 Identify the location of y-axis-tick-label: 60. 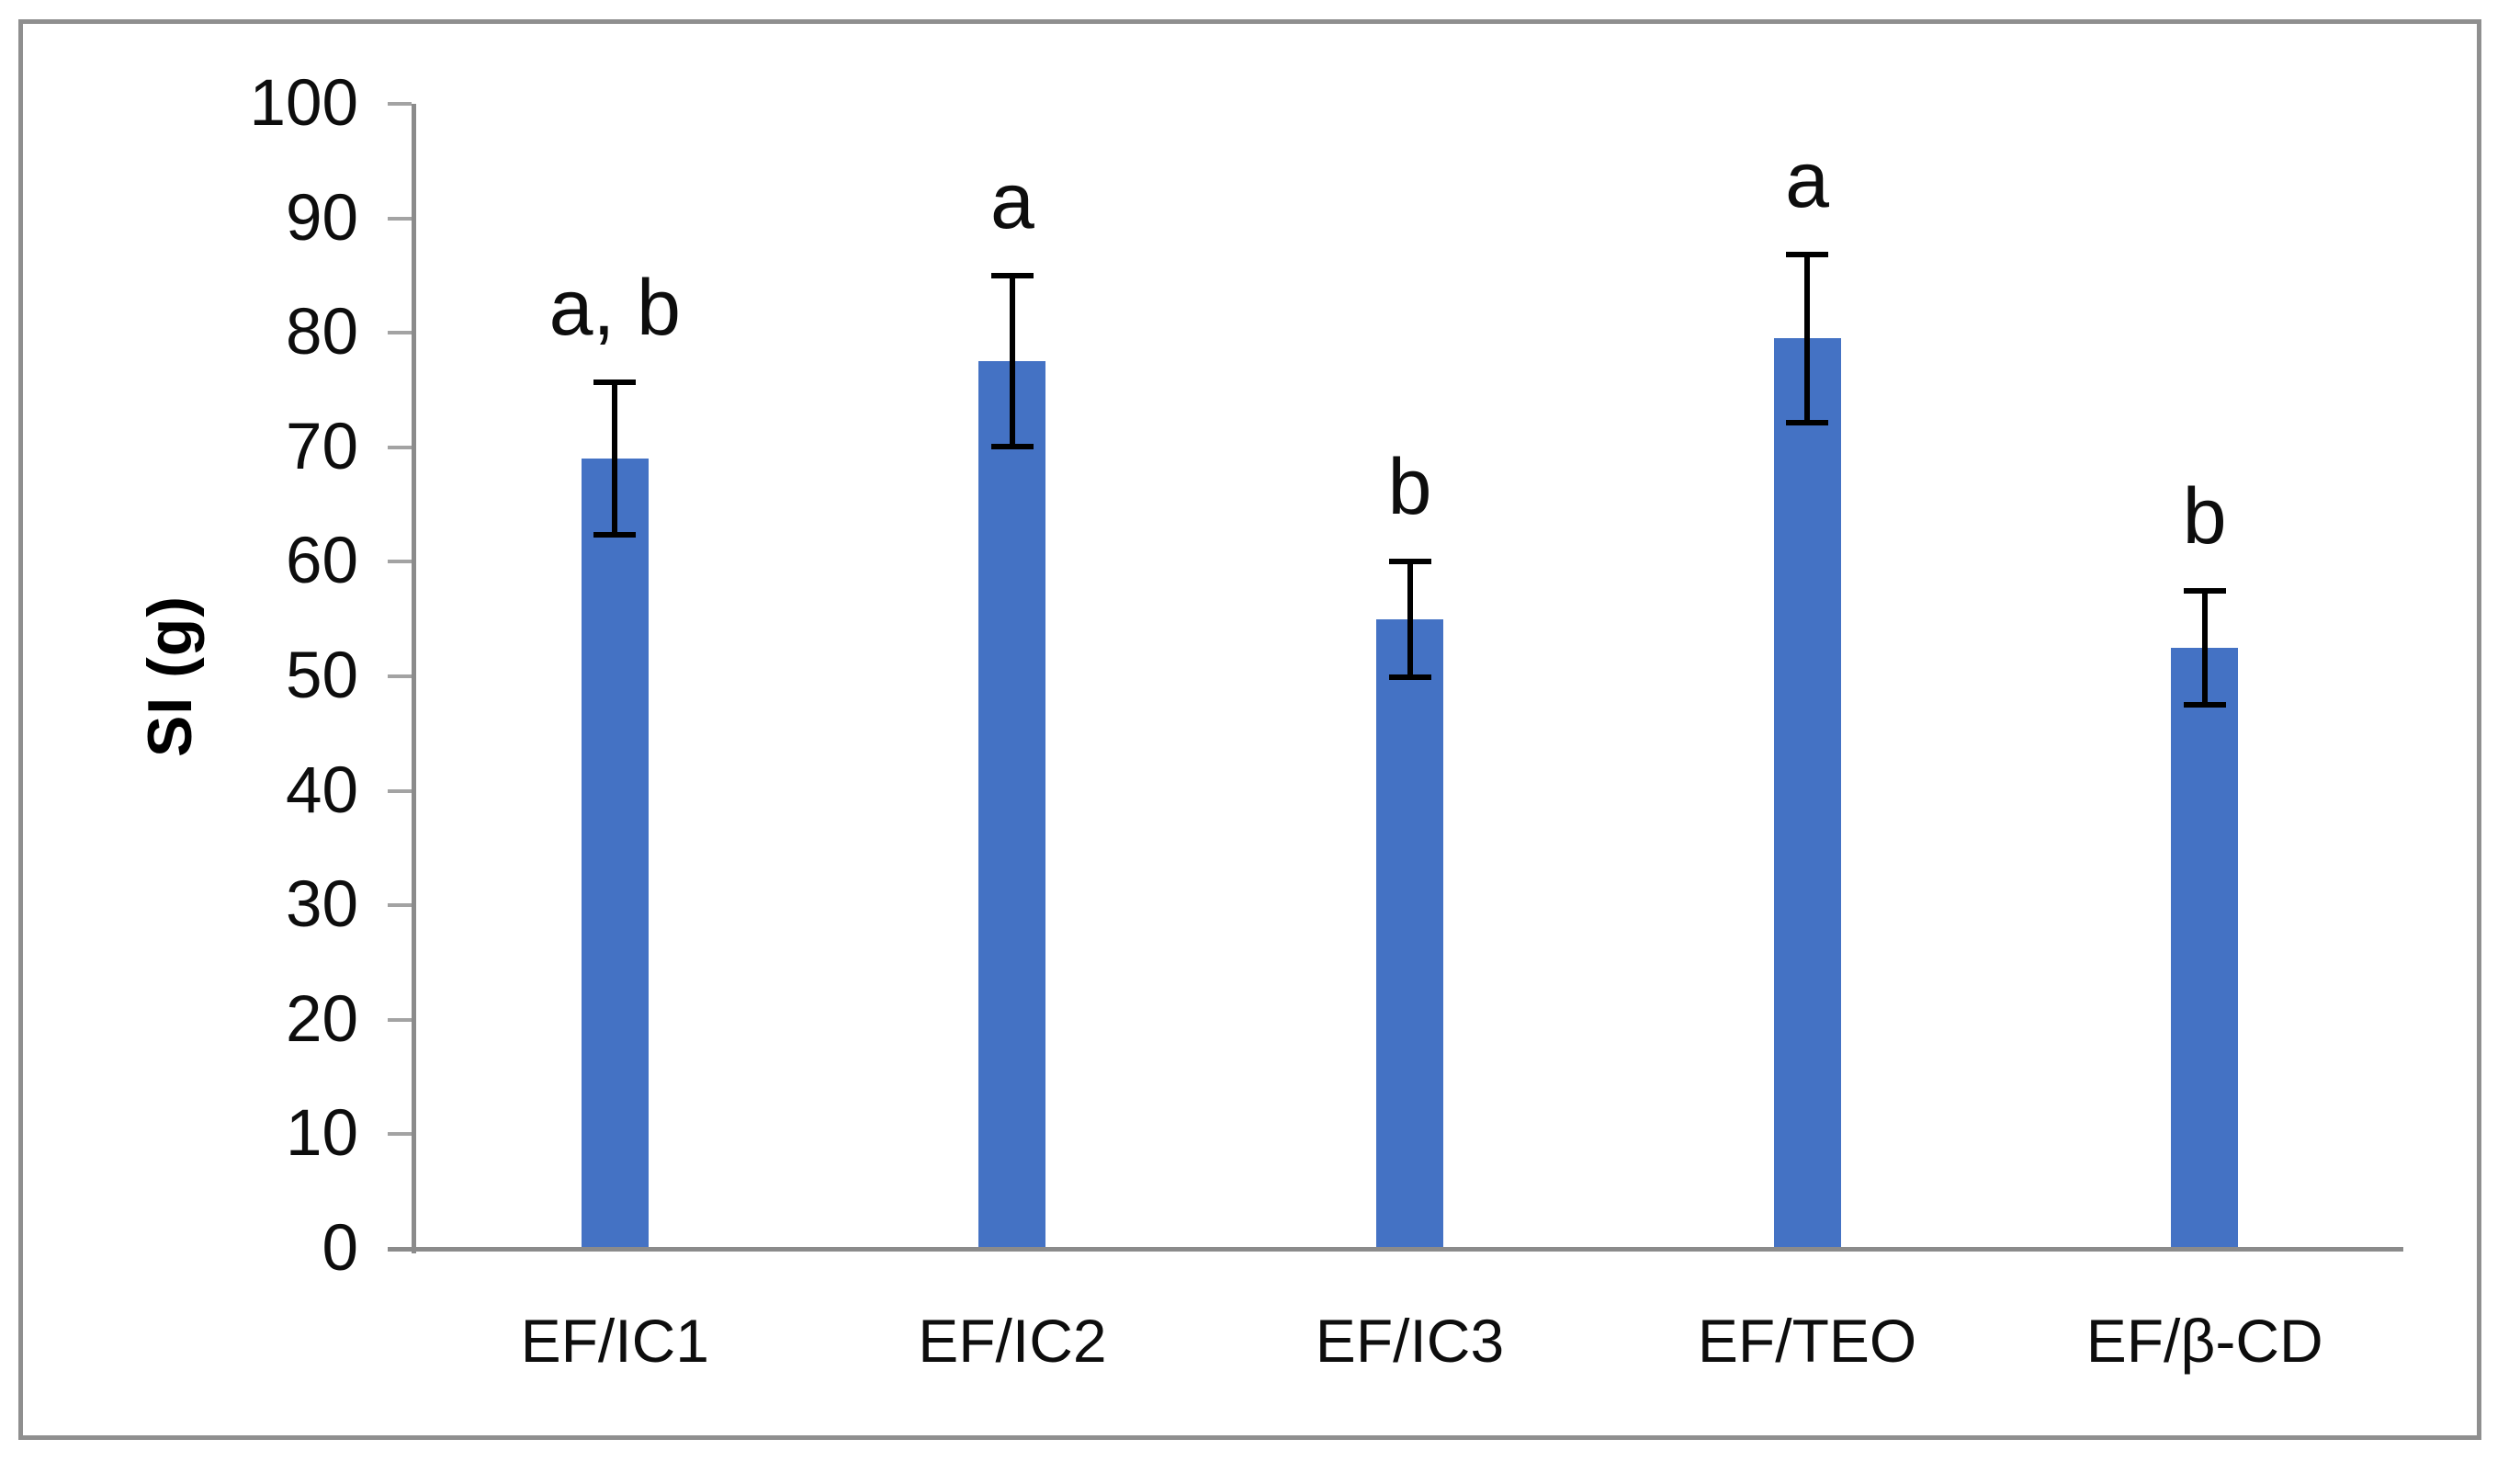
(322, 561).